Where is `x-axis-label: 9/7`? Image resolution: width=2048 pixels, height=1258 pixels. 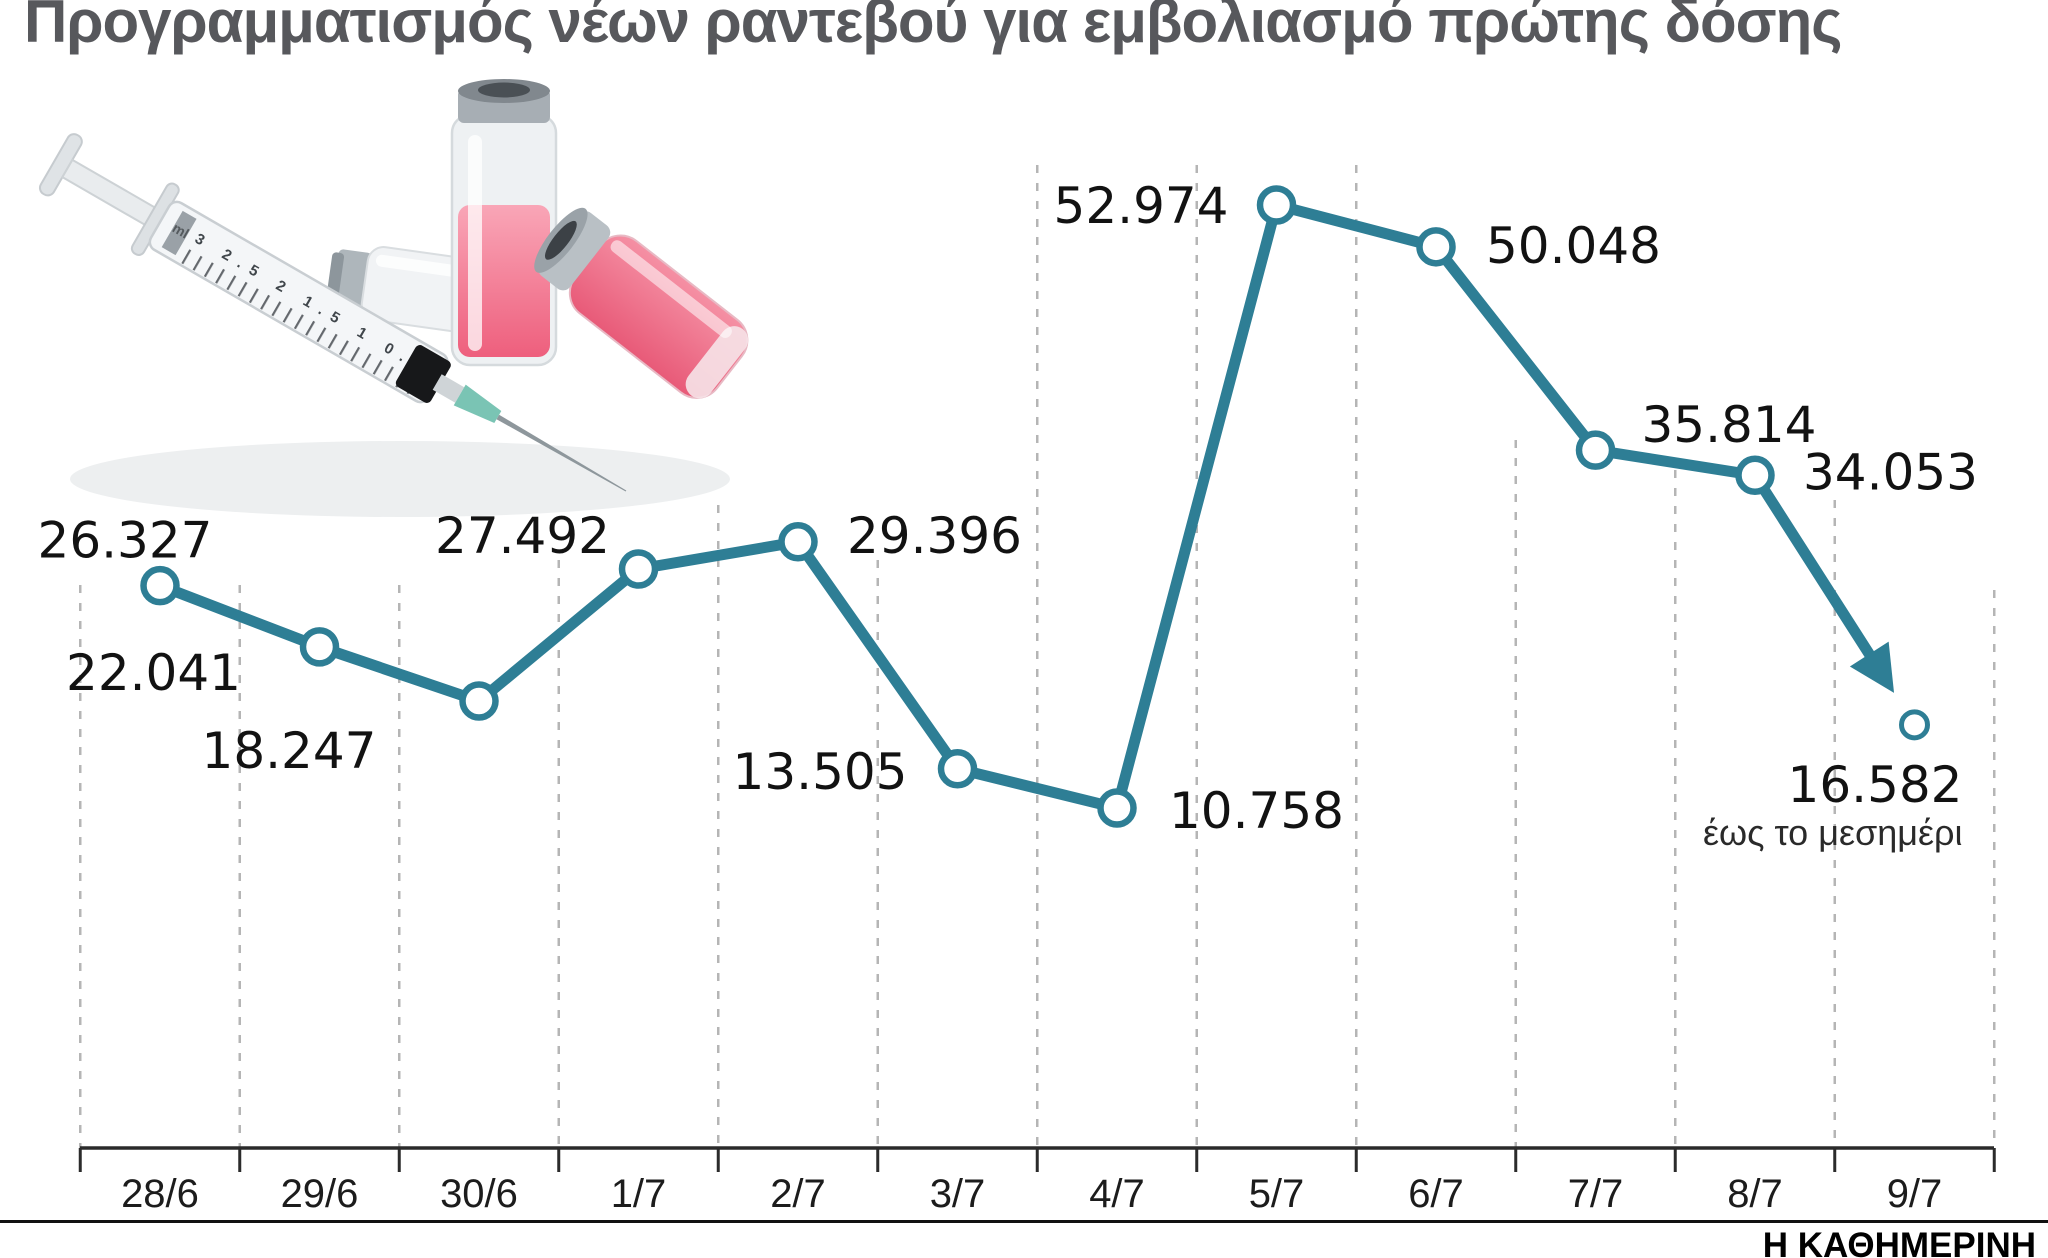 x-axis-label: 9/7 is located at coordinates (1915, 1194).